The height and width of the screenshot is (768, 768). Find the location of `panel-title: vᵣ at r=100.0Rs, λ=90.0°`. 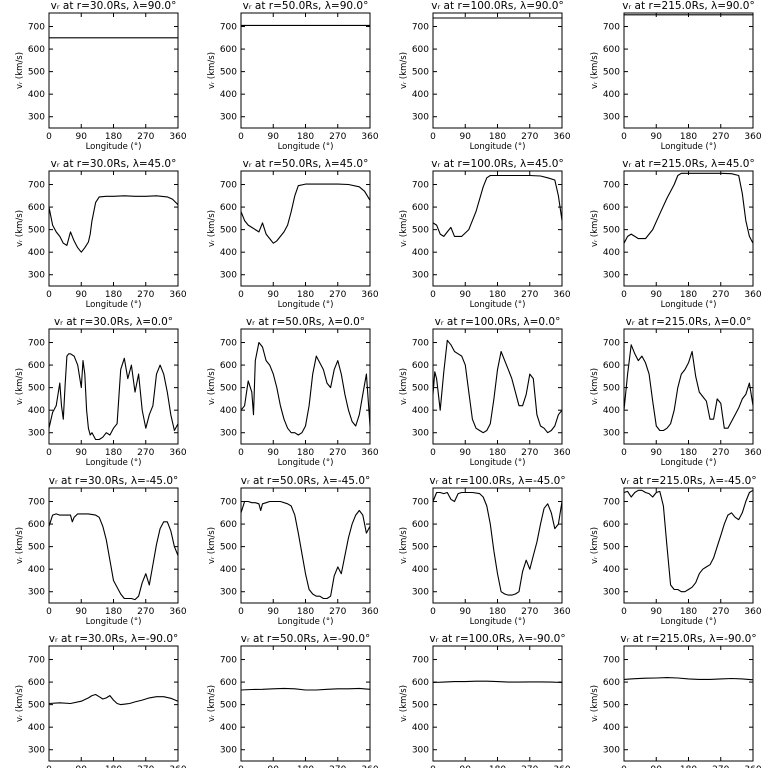

panel-title: vᵣ at r=100.0Rs, λ=90.0° is located at coordinates (497, 6).